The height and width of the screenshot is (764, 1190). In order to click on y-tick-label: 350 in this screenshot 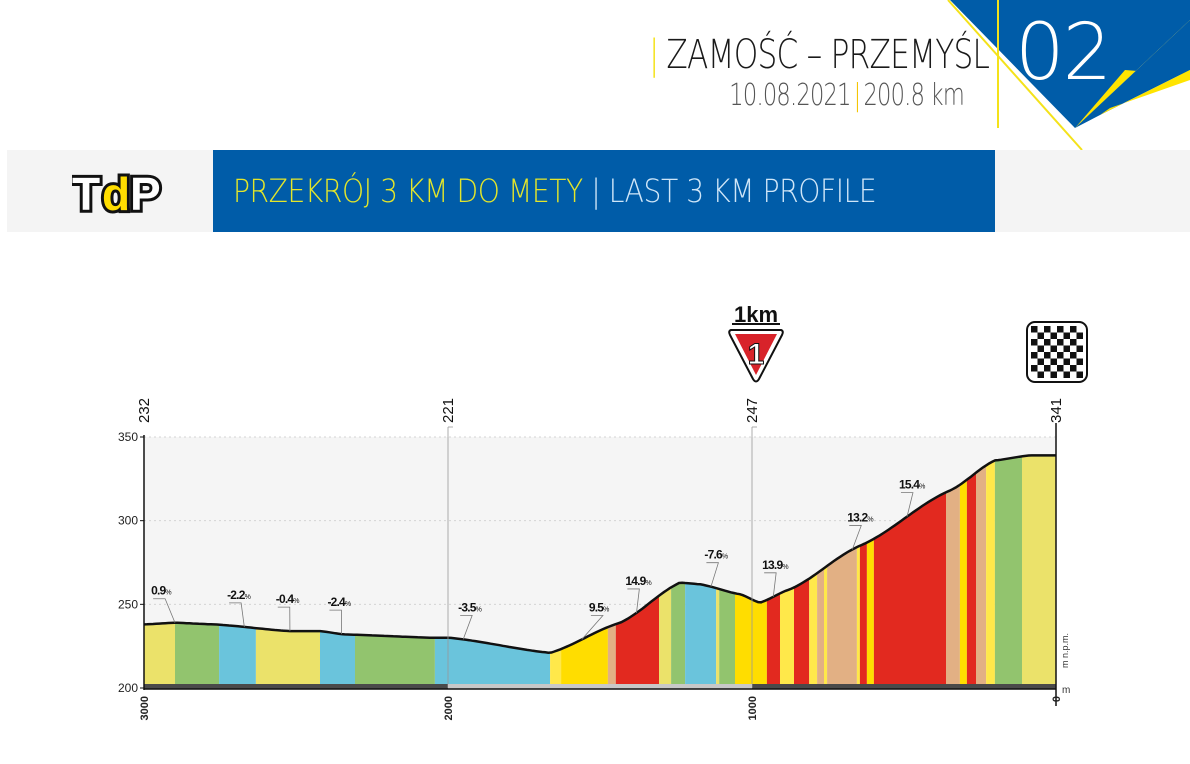, I will do `click(128, 437)`.